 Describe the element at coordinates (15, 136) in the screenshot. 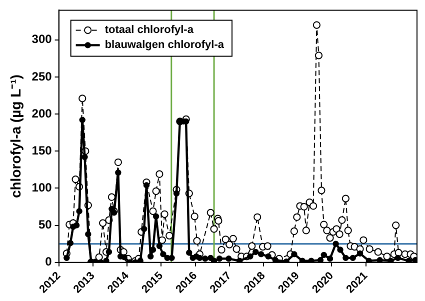

I see `y-axis-title: chlorofyl-a (µg L⁻¹)` at that location.